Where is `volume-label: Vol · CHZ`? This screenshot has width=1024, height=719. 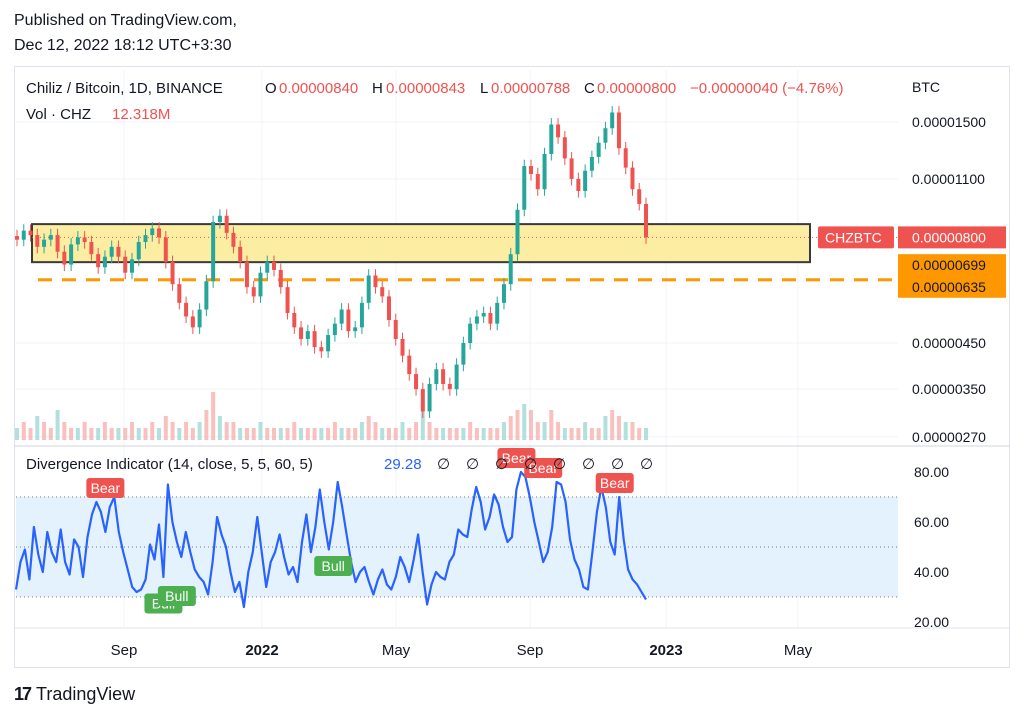 volume-label: Vol · CHZ is located at coordinates (58, 114).